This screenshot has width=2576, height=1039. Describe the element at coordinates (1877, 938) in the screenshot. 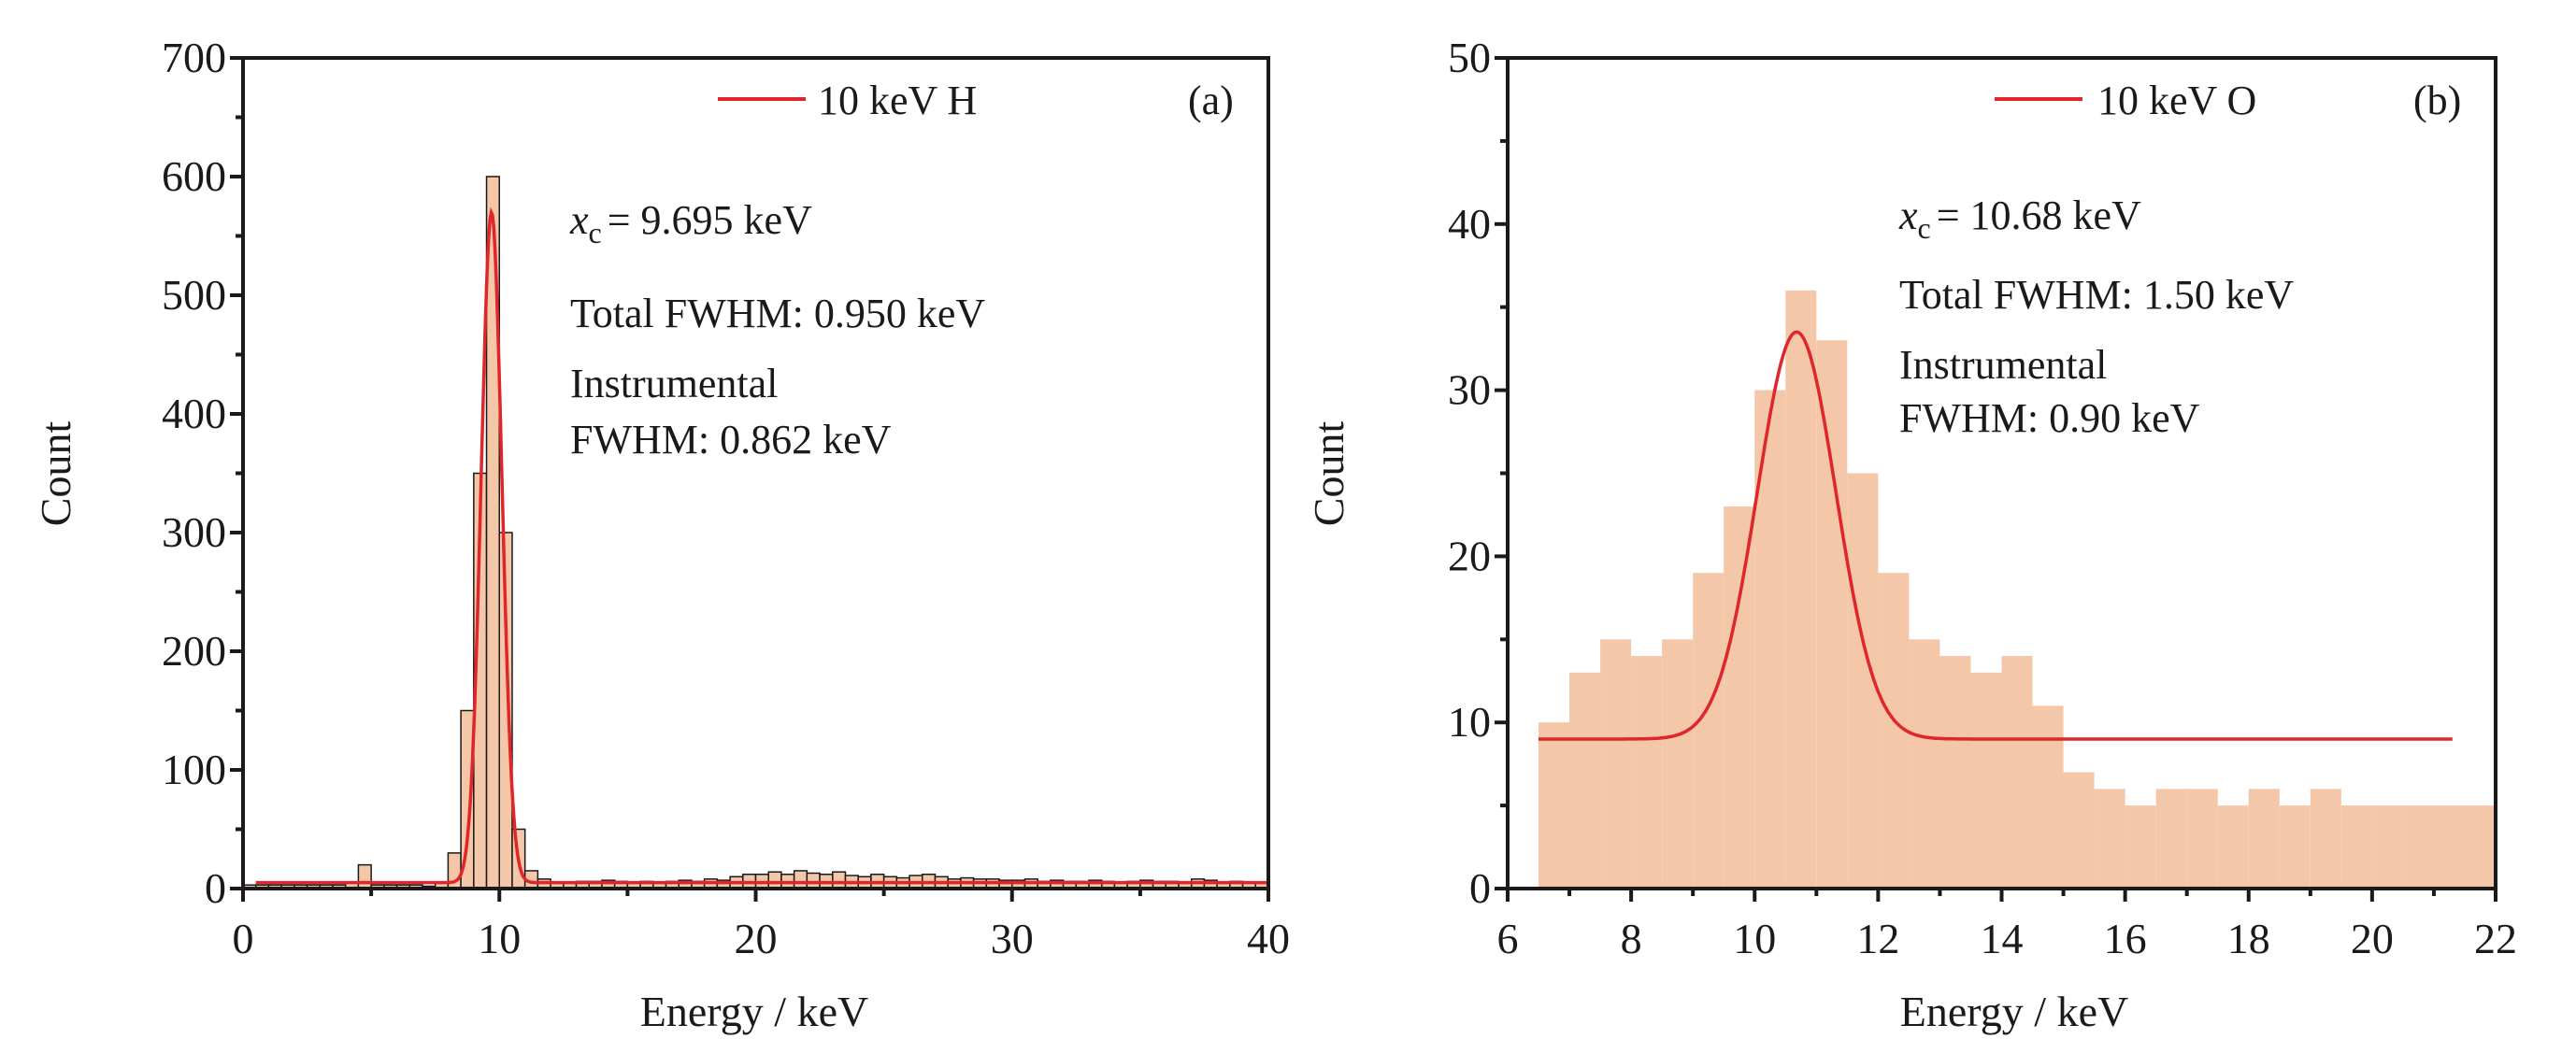

I see `x-tick-label: 12` at that location.